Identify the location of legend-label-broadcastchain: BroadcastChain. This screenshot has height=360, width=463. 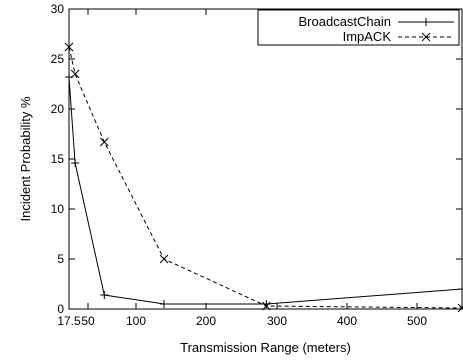
(345, 21).